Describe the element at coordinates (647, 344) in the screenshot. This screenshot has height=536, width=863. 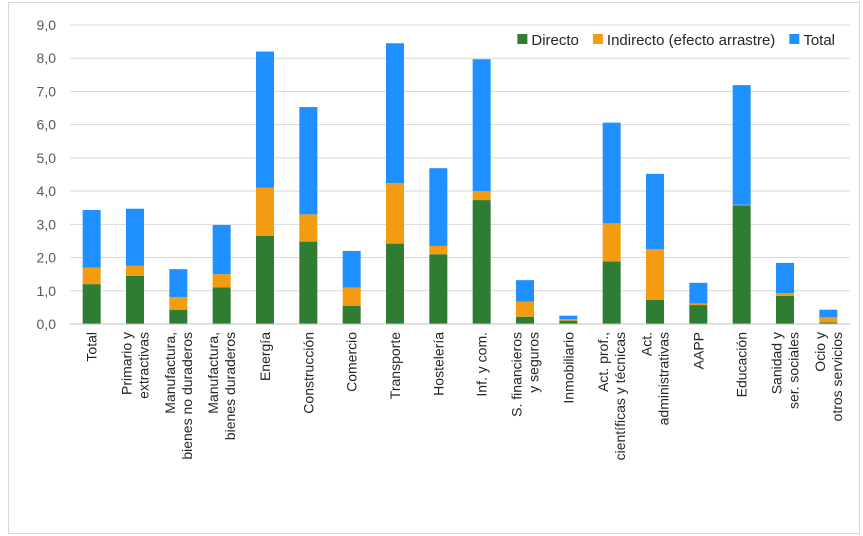
I see `x-category-label-line: Act.` at that location.